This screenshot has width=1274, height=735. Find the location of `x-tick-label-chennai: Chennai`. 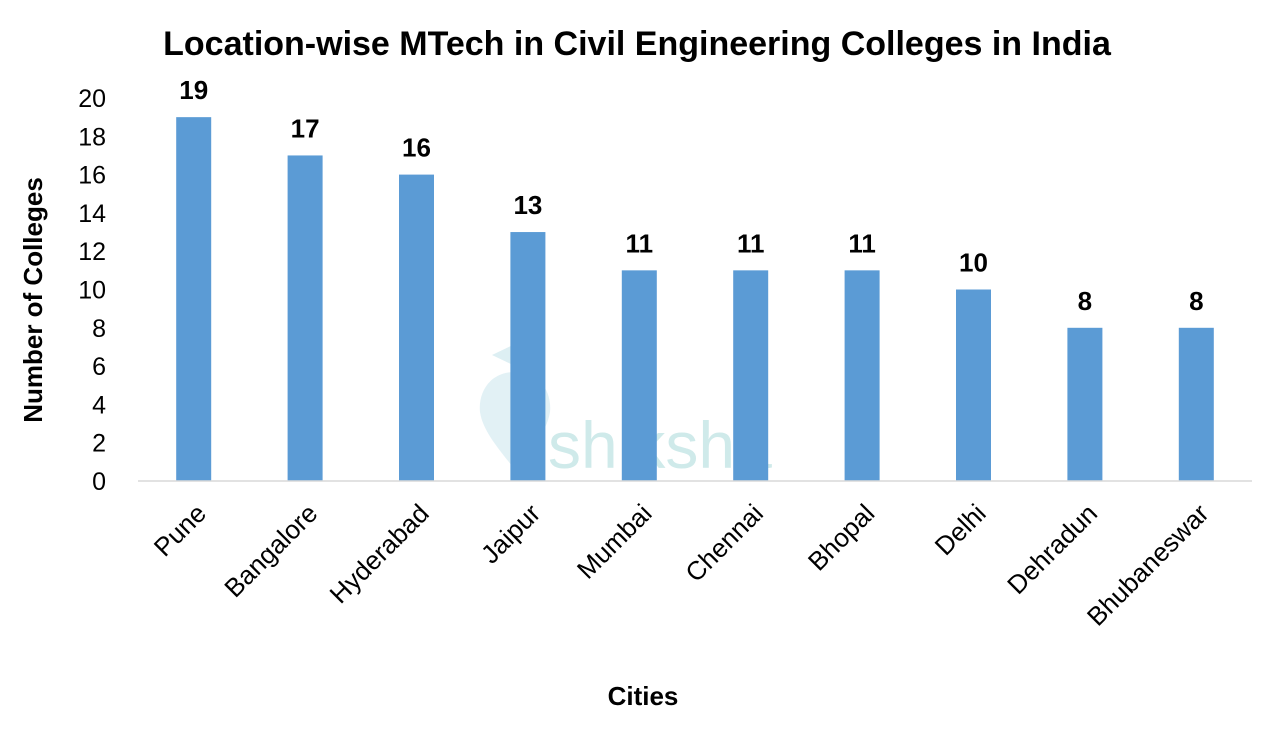

x-tick-label-chennai: Chennai is located at coordinates (724, 543).